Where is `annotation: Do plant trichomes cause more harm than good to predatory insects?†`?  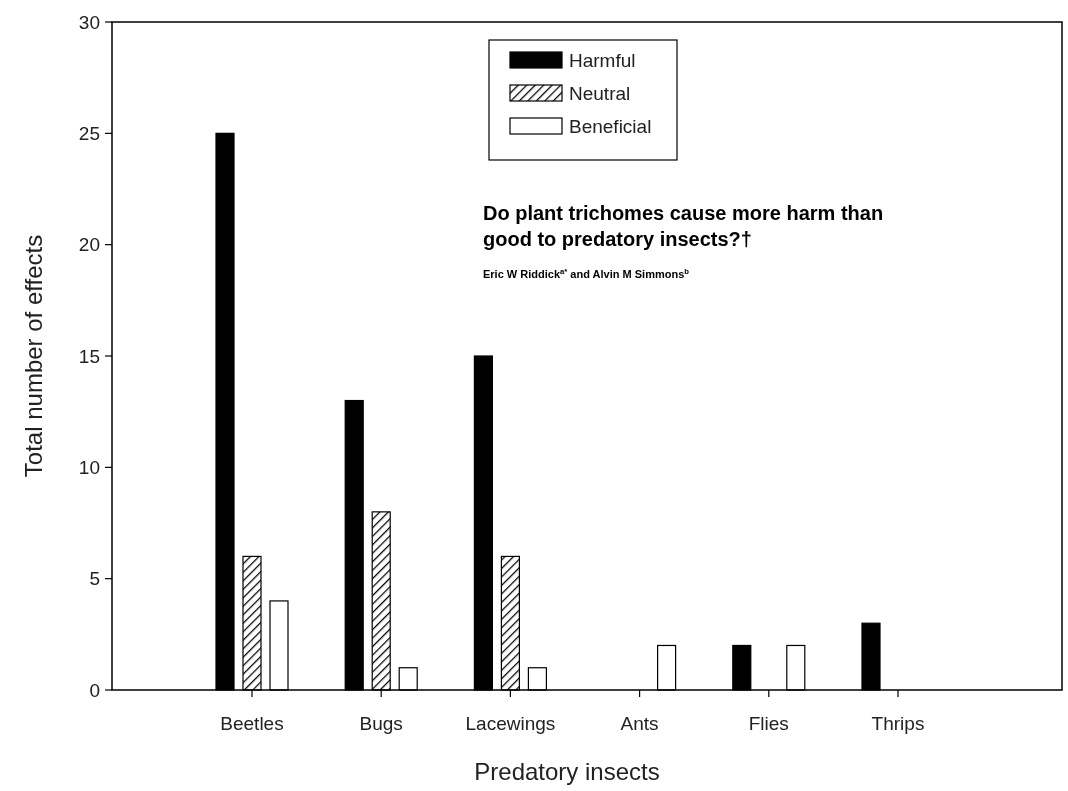
annotation: Do plant trichomes cause more harm than good to predatory insects?† is located at coordinates (683, 226).